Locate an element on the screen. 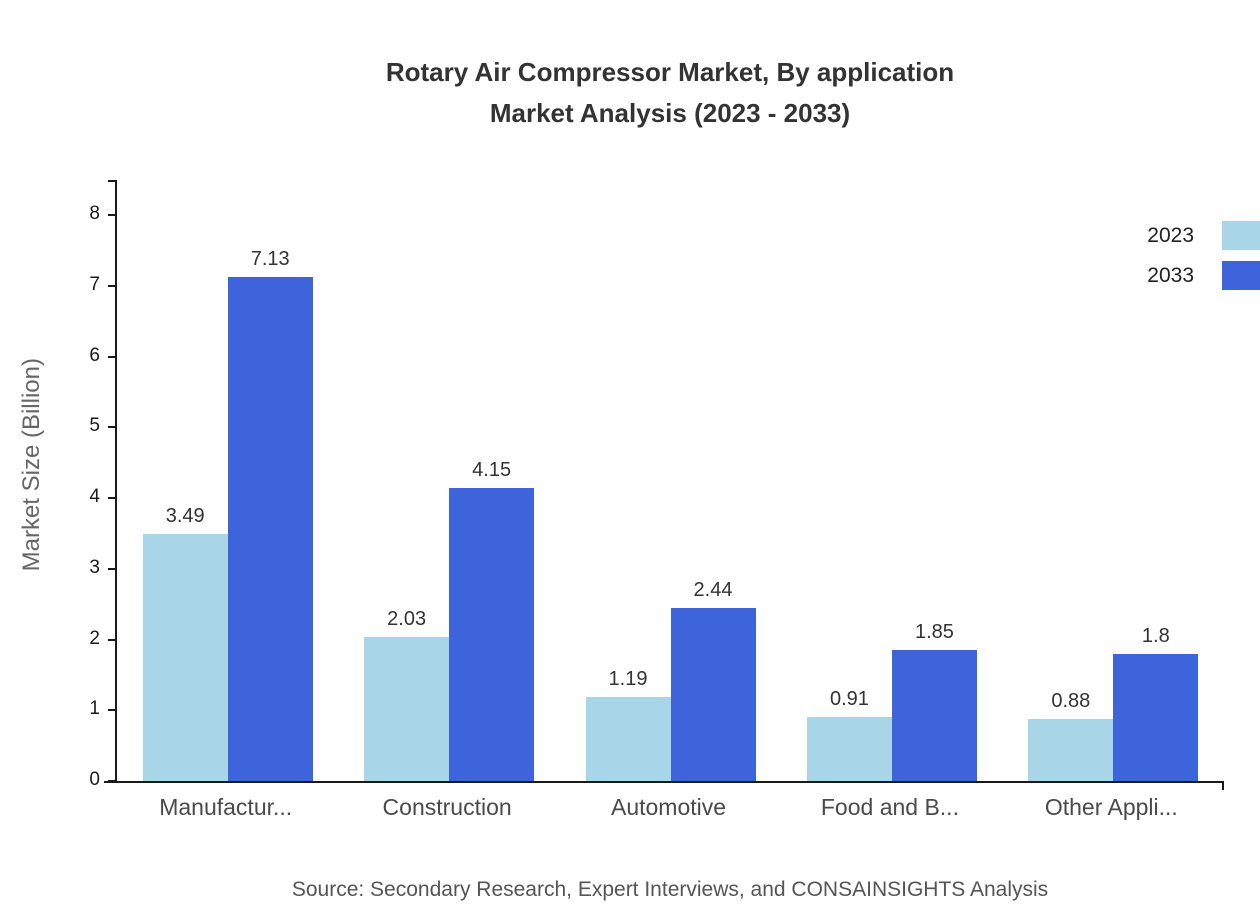 This screenshot has height=920, width=1260. bar-value-label: 3.49 is located at coordinates (185, 516).